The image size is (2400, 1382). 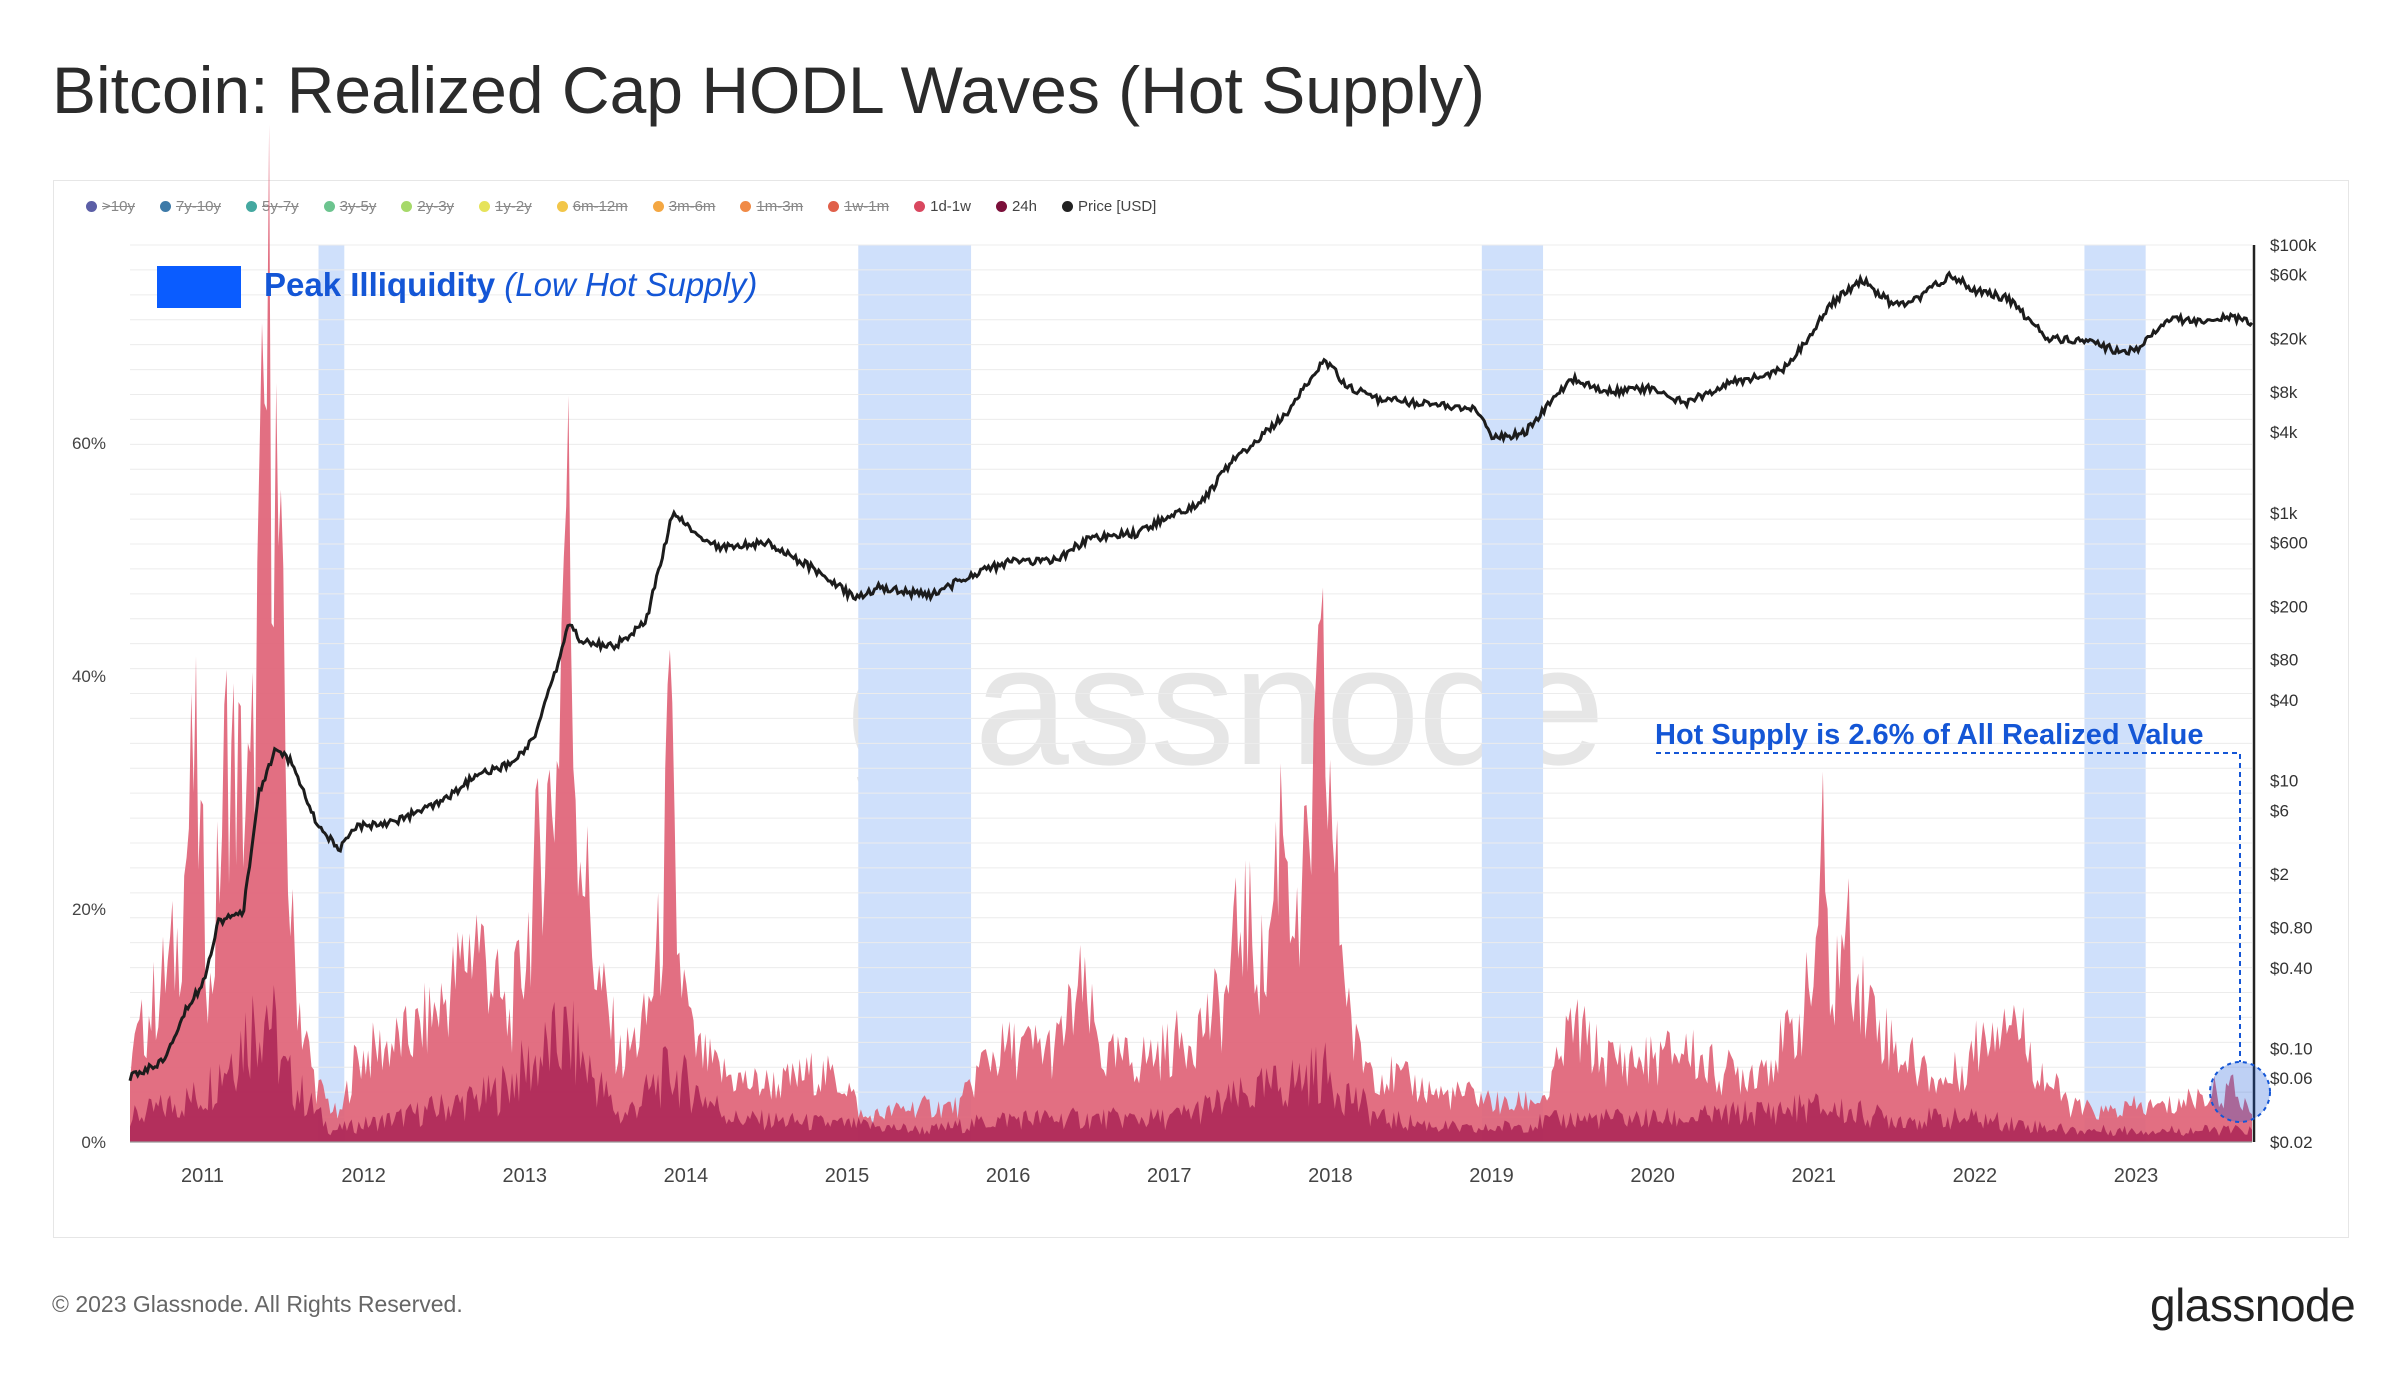 I want to click on right-y-tick-label: $60k, so click(x=2288, y=275).